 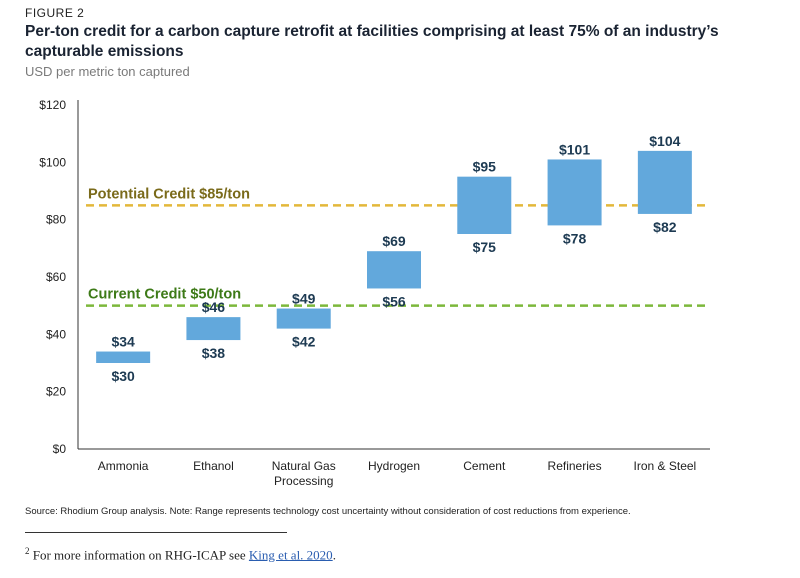 What do you see at coordinates (56, 334) in the screenshot?
I see `y-tick-label: $40` at bounding box center [56, 334].